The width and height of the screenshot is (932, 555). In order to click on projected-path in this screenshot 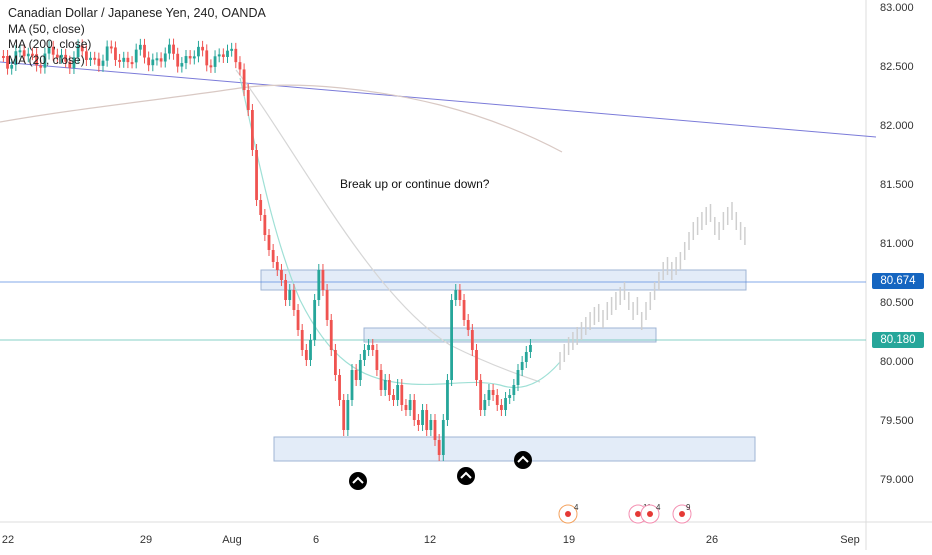, I will do `click(652, 286)`.